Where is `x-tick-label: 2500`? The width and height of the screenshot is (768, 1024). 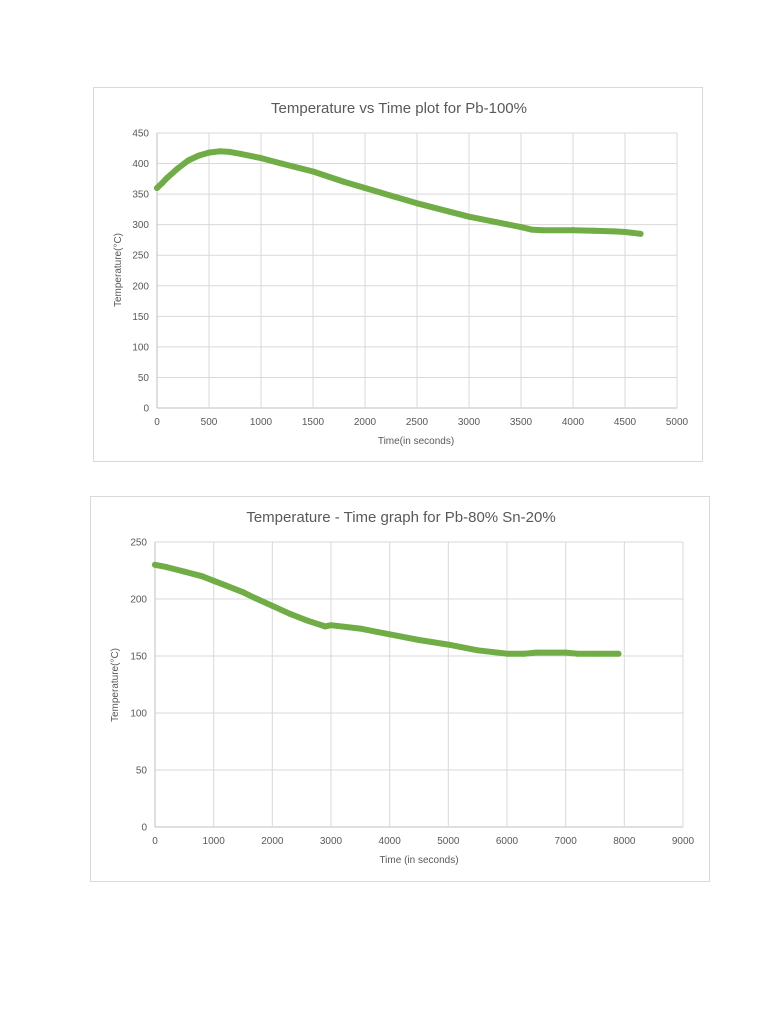
x-tick-label: 2500 is located at coordinates (417, 422).